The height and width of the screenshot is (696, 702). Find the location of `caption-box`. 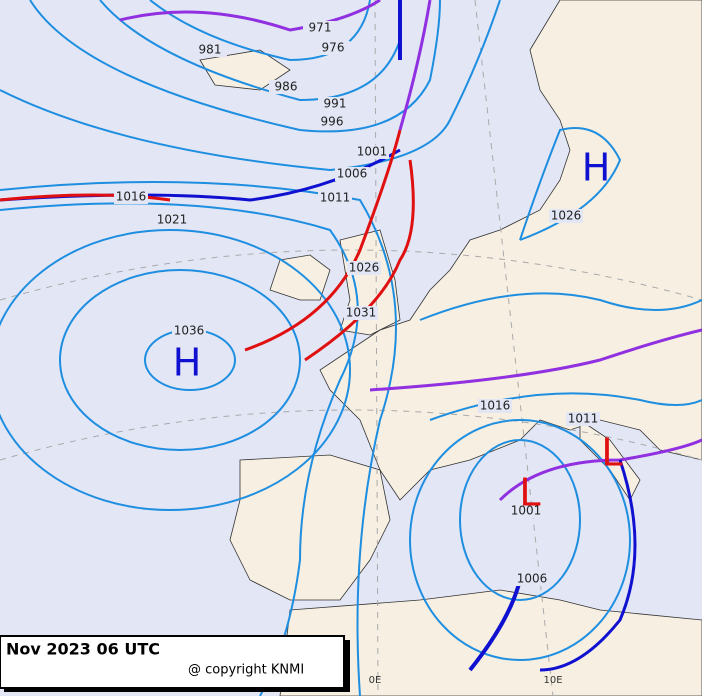

caption-box is located at coordinates (172, 662).